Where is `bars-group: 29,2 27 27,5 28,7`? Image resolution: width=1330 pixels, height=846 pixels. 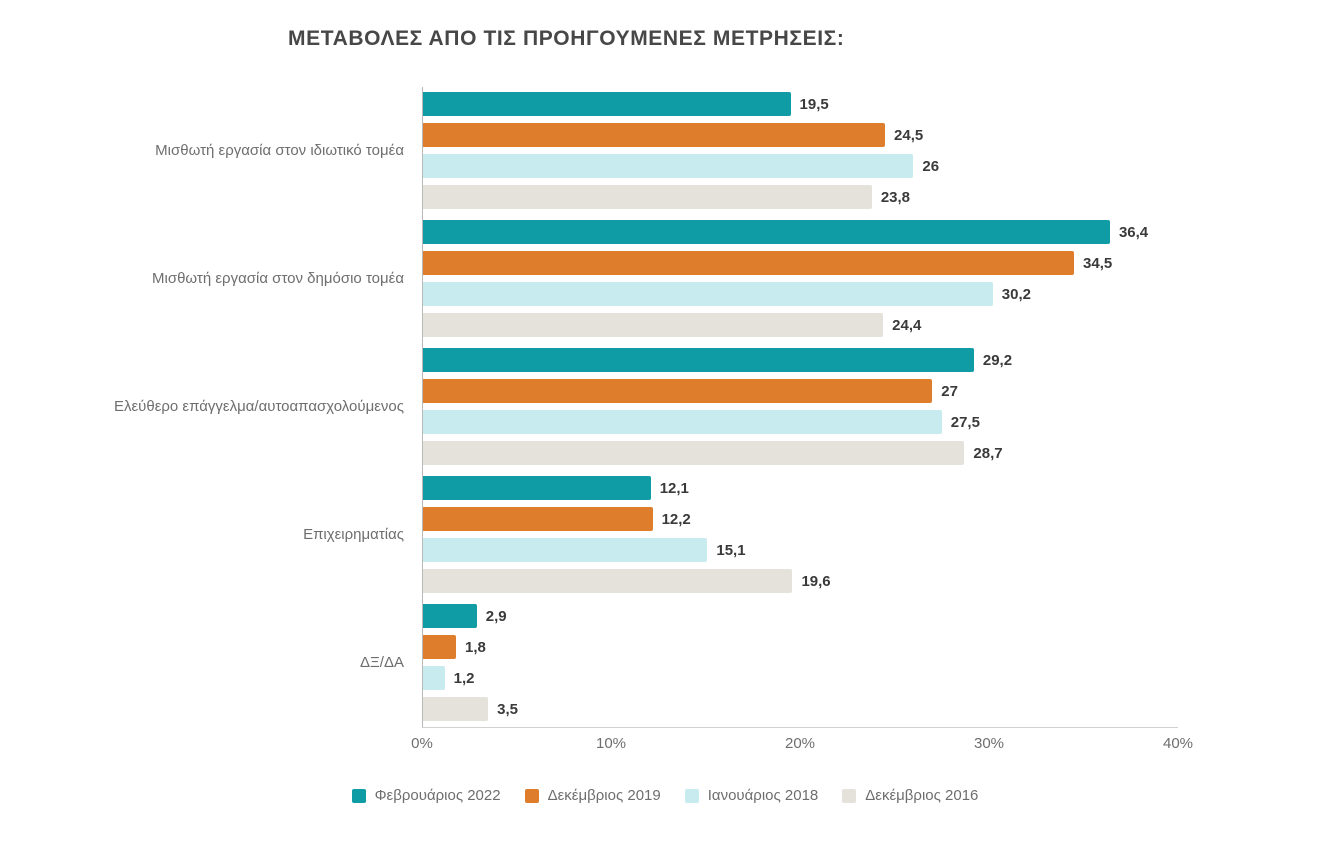 bars-group: 29,2 27 27,5 28,7 is located at coordinates (800, 406).